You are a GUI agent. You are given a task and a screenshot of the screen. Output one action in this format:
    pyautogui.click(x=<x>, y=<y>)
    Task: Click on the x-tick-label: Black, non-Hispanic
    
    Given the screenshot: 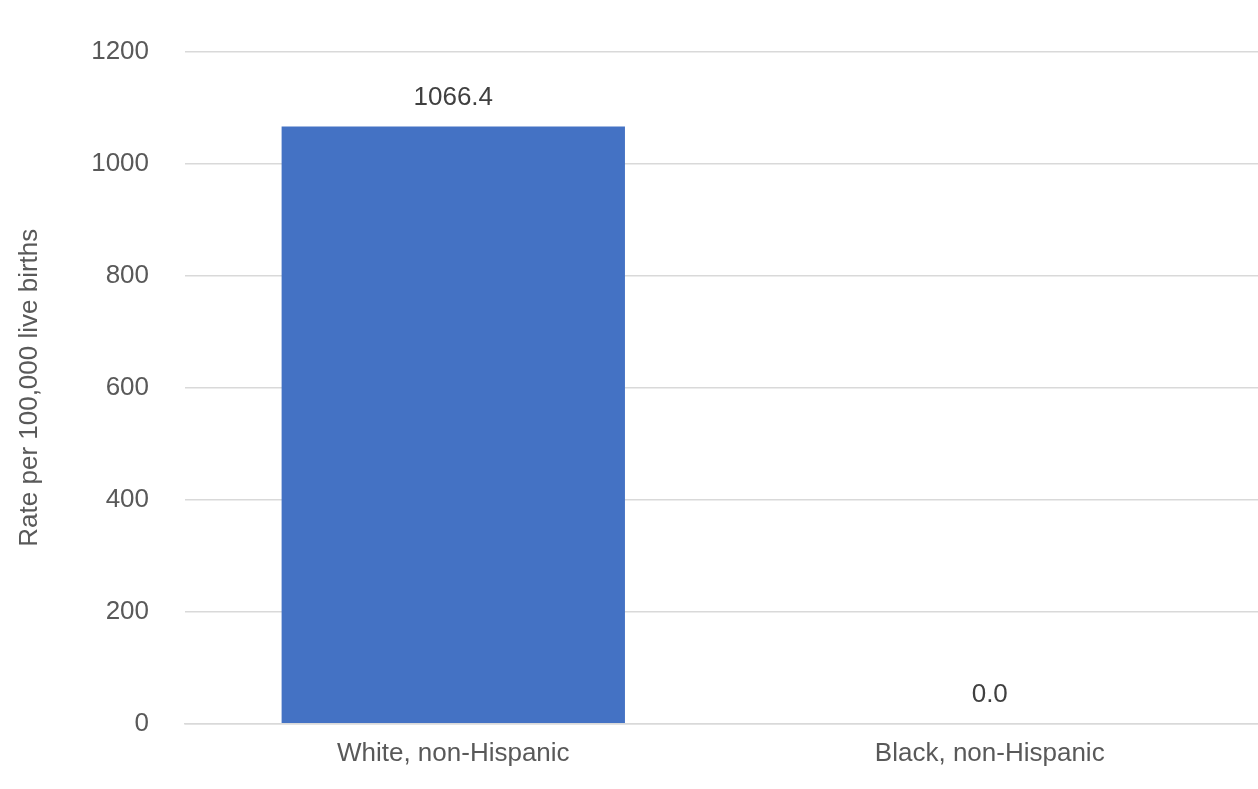 What is the action you would take?
    pyautogui.click(x=989, y=751)
    